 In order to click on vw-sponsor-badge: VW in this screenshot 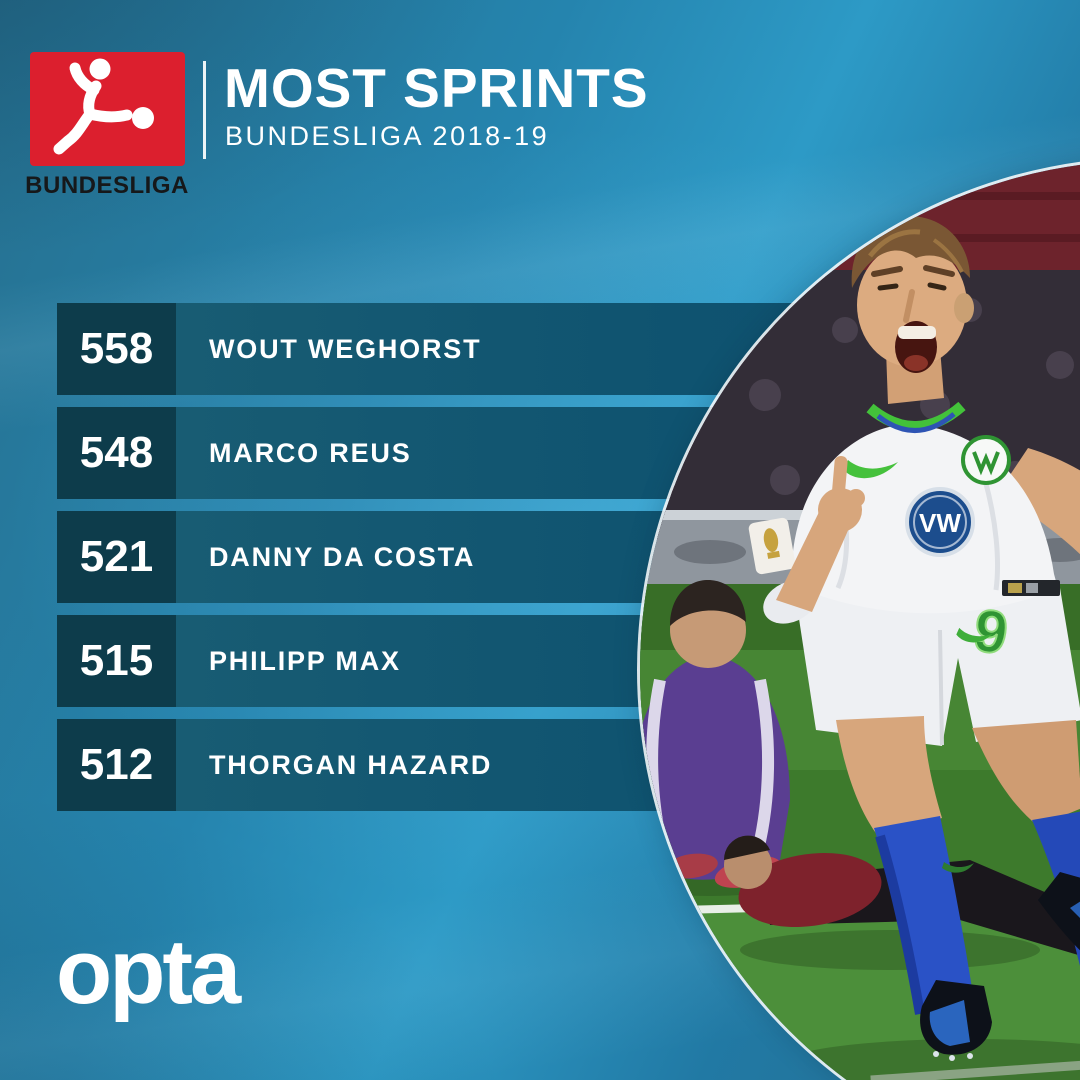, I will do `click(940, 522)`.